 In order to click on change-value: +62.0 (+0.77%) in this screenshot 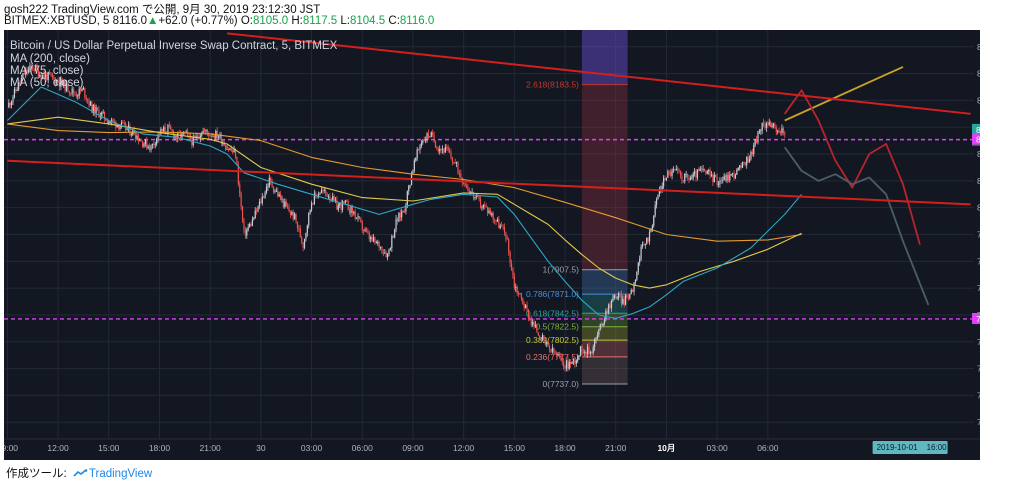, I will do `click(198, 21)`.